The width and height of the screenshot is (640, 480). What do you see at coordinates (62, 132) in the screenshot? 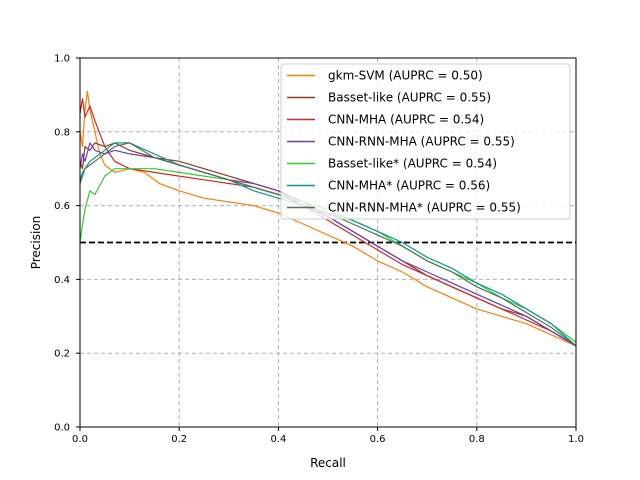
I see `y-tick-label: 0.8` at bounding box center [62, 132].